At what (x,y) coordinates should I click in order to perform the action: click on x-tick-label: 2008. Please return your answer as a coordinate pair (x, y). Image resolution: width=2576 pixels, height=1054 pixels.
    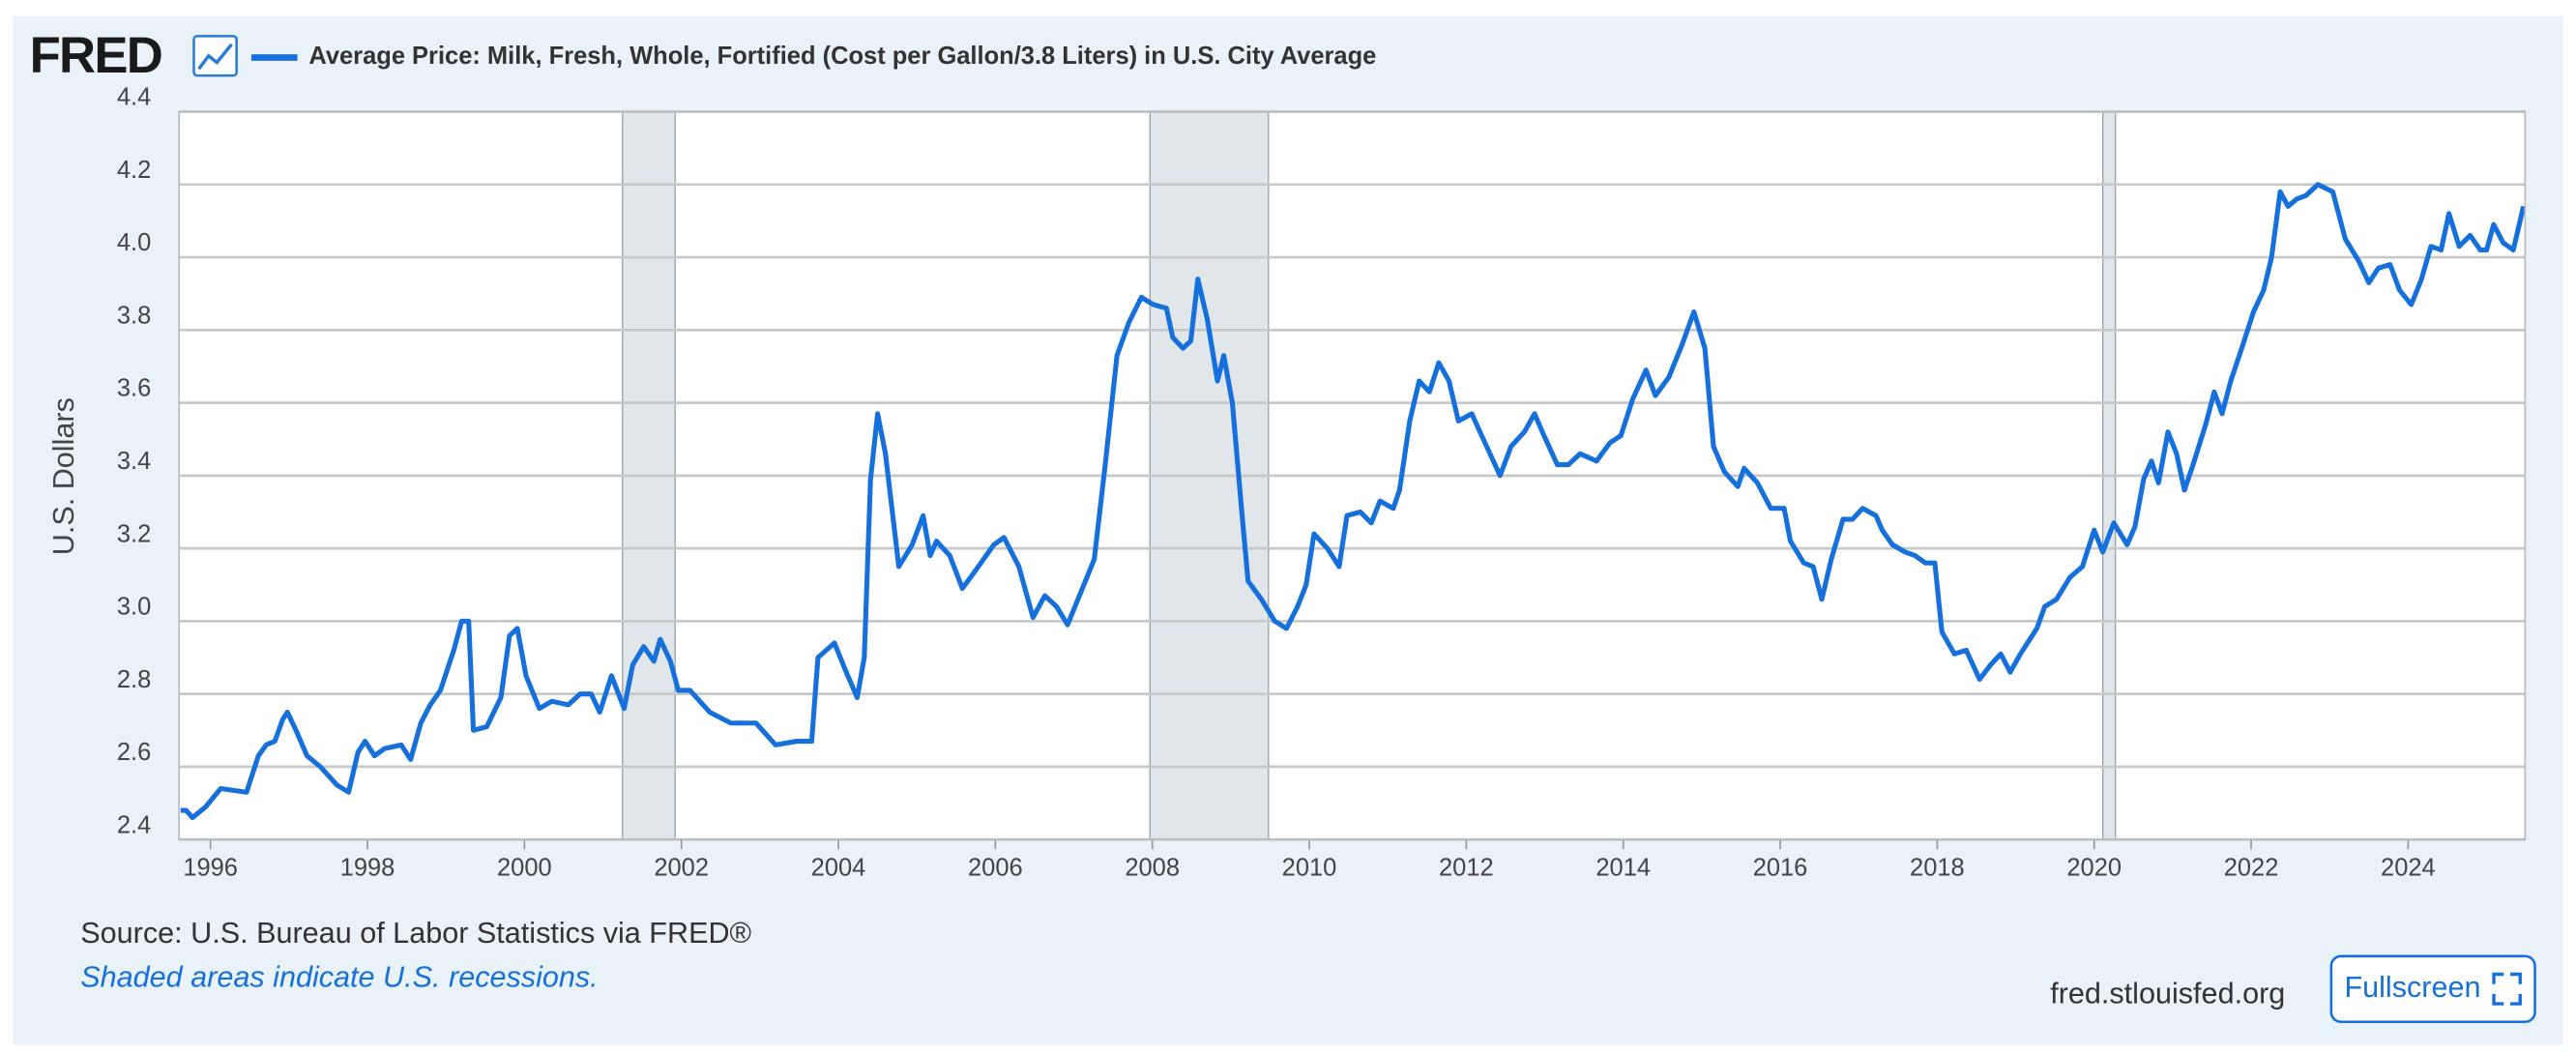
    Looking at the image, I should click on (1152, 867).